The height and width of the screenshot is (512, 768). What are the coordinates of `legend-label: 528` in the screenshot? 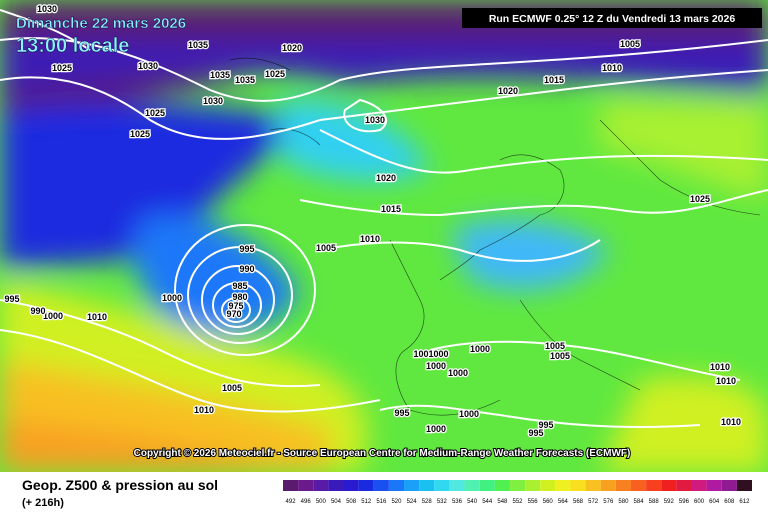 It's located at (427, 502).